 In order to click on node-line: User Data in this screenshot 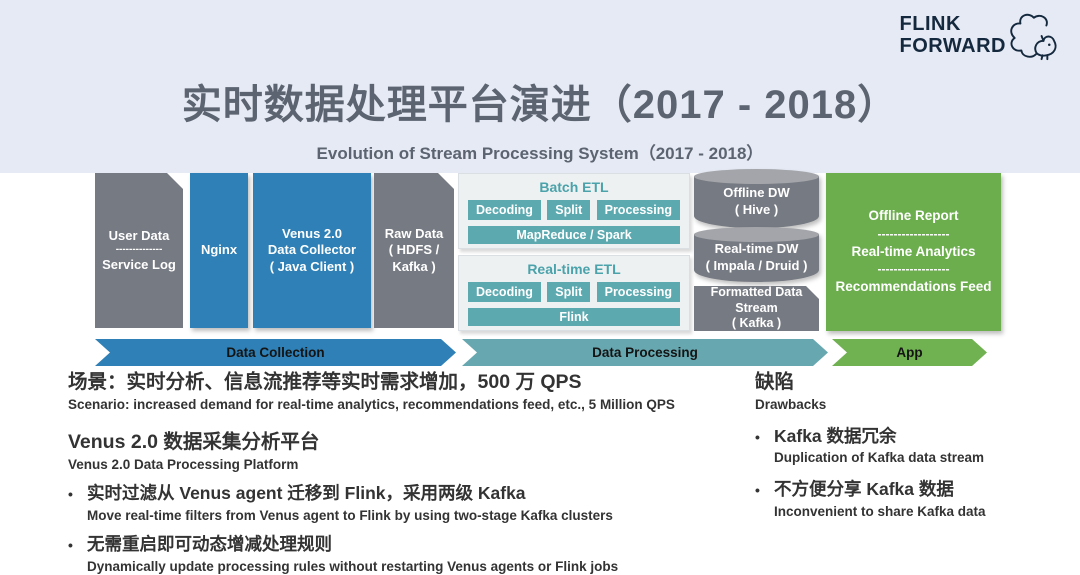, I will do `click(139, 235)`.